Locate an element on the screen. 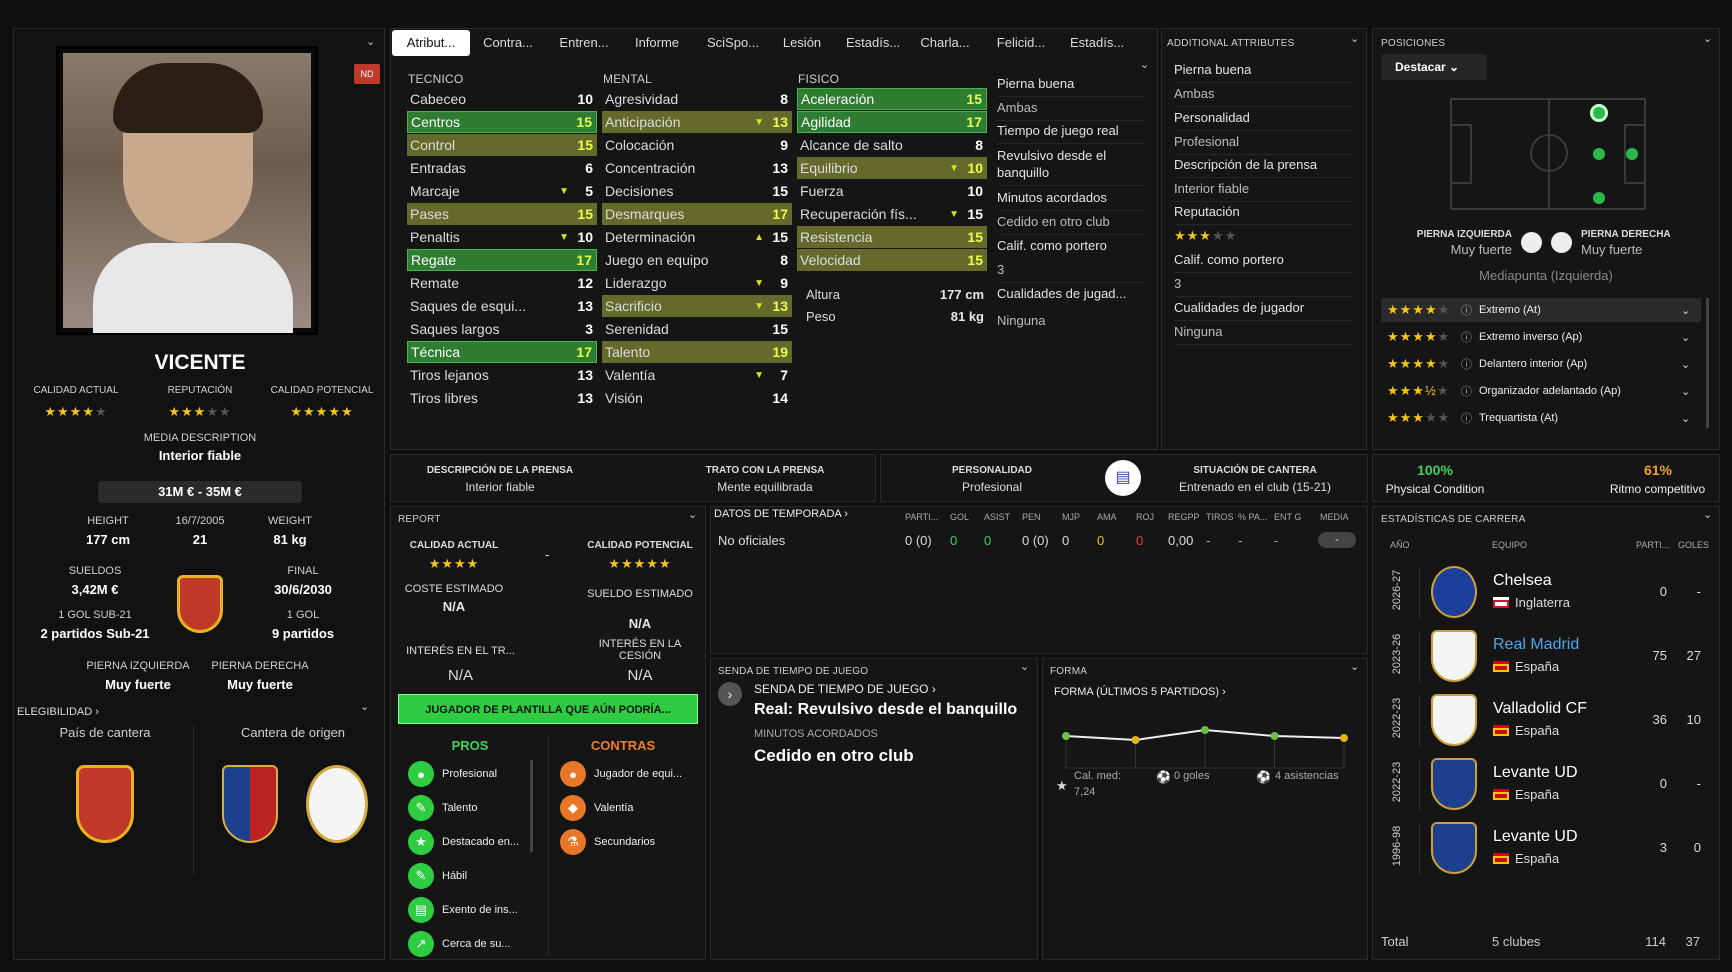  club-name: Valladolid CF is located at coordinates (1540, 708).